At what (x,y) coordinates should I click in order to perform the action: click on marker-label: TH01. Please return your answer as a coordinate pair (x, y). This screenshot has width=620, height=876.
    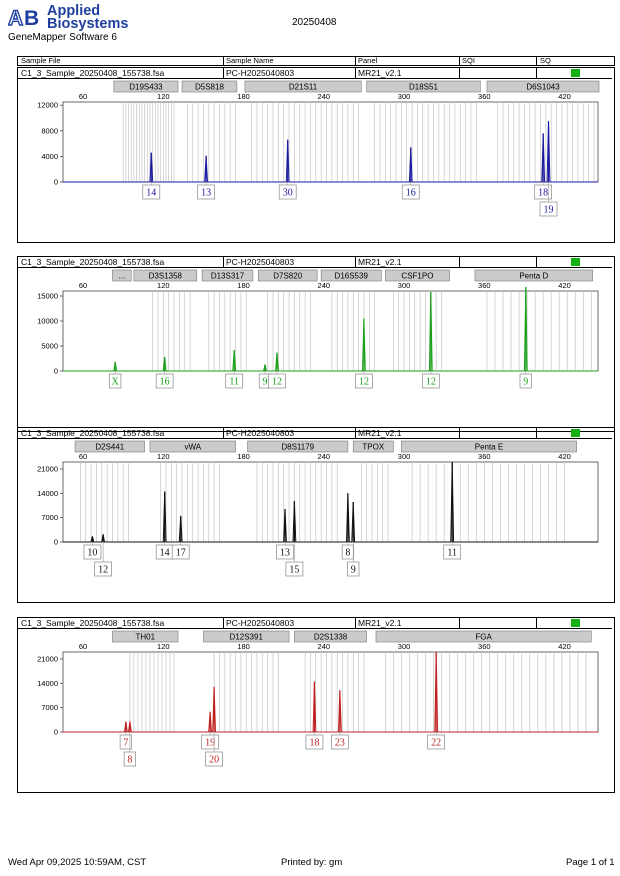
    Looking at the image, I should click on (145, 637).